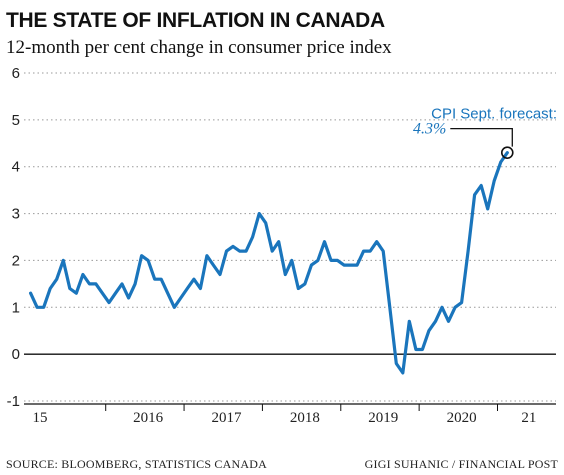  What do you see at coordinates (13, 237) in the screenshot?
I see `y-axis-ticks: -1 0 1 2 3 4 5 6` at bounding box center [13, 237].